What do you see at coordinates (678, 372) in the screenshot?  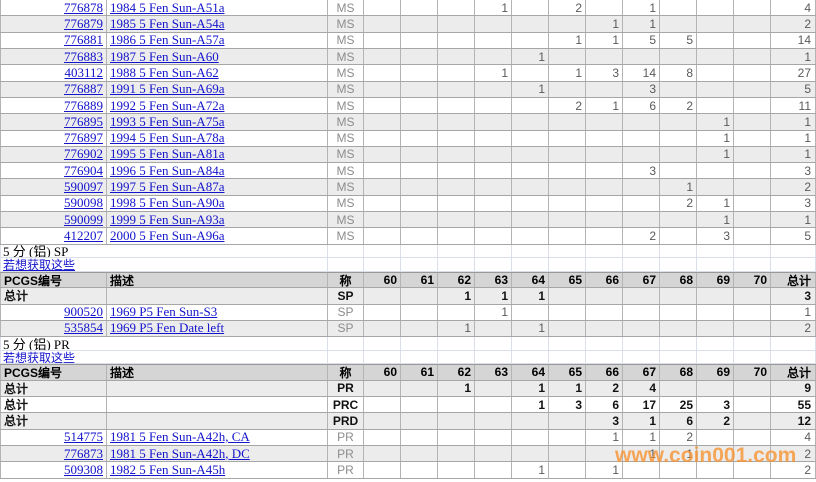 I see `col-header-68: 68` at bounding box center [678, 372].